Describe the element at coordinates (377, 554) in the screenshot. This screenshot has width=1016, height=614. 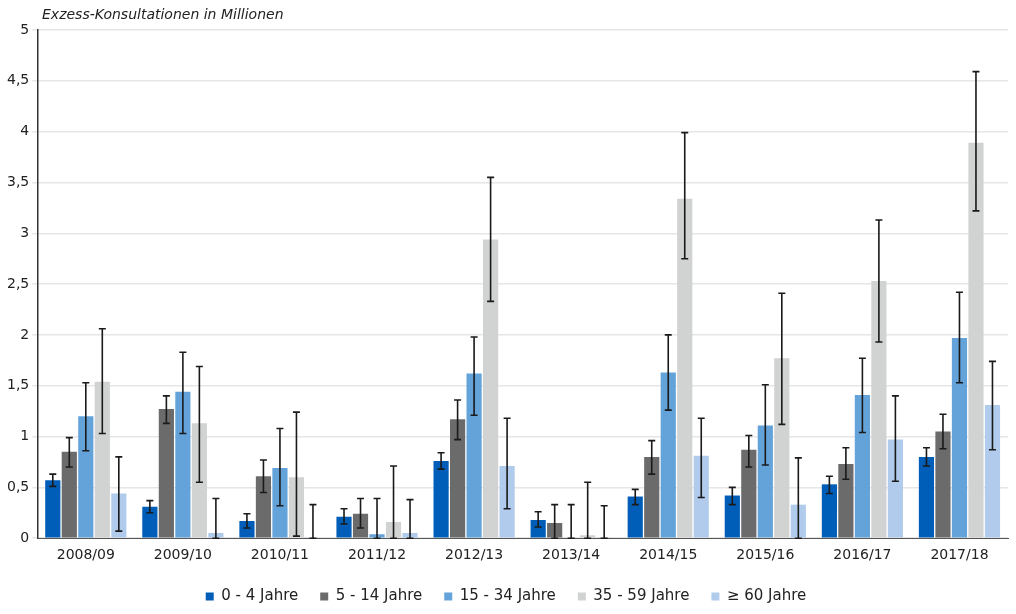
I see `x-tick-label: 2011/12` at that location.